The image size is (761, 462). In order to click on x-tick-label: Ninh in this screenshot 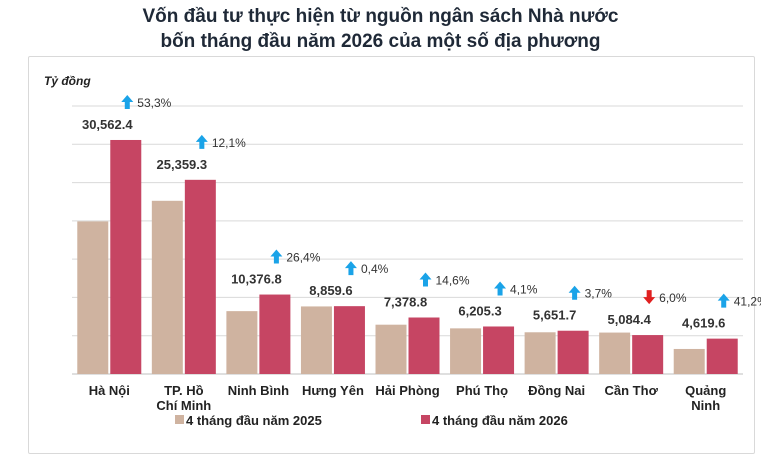, I will do `click(705, 405)`.